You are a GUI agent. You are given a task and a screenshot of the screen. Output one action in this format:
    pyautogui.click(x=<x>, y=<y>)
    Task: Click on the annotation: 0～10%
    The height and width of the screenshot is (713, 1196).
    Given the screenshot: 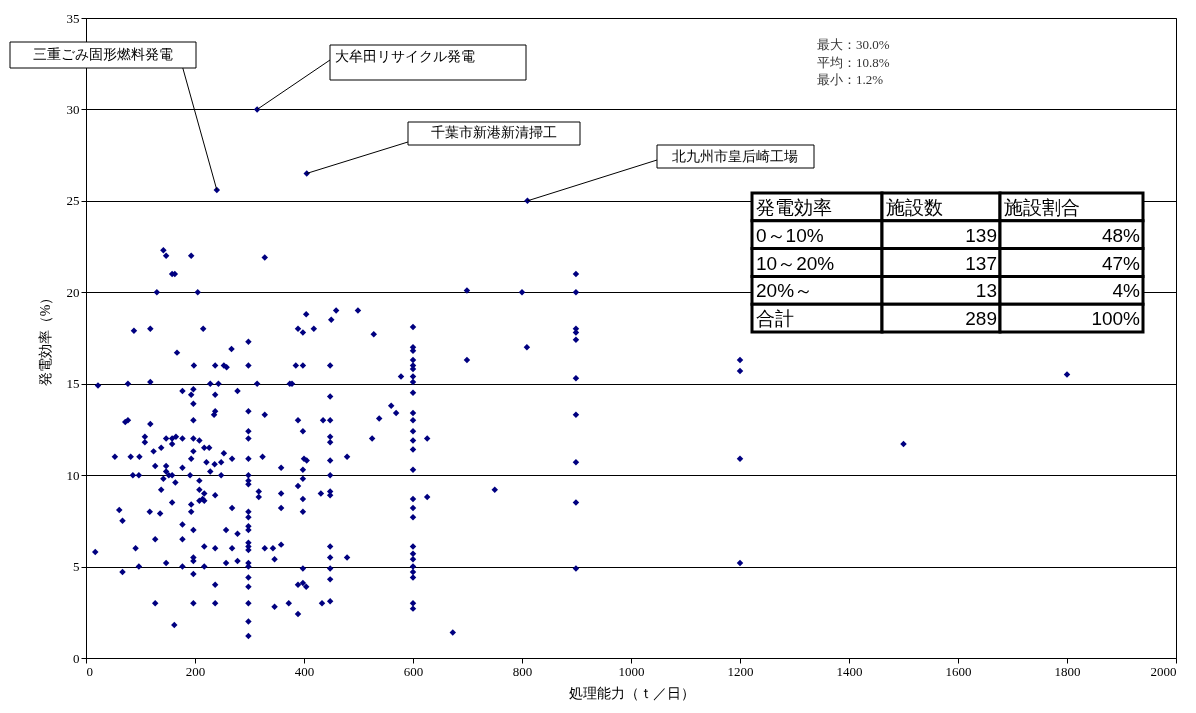 What is the action you would take?
    pyautogui.click(x=790, y=235)
    